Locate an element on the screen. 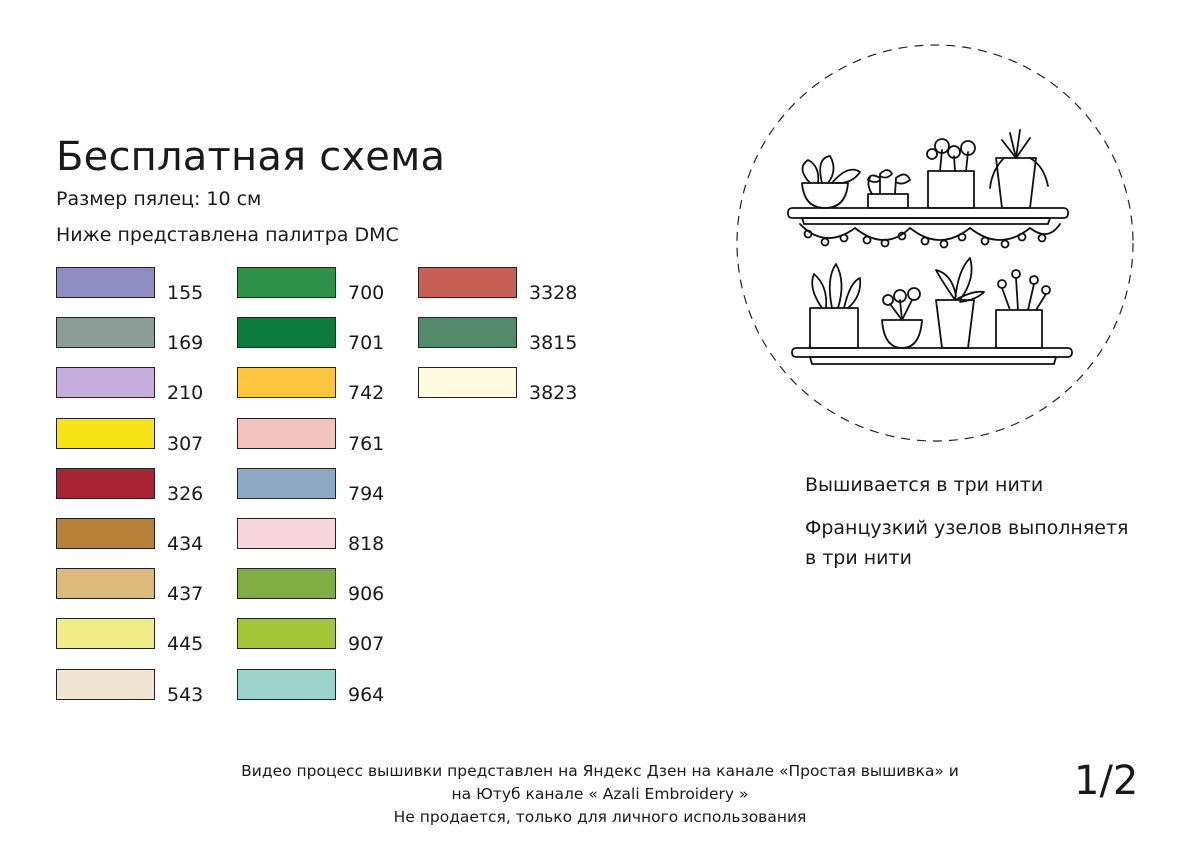 This screenshot has height=850, width=1200. hoop-size-text: Размер пялец: 10 см is located at coordinates (159, 199).